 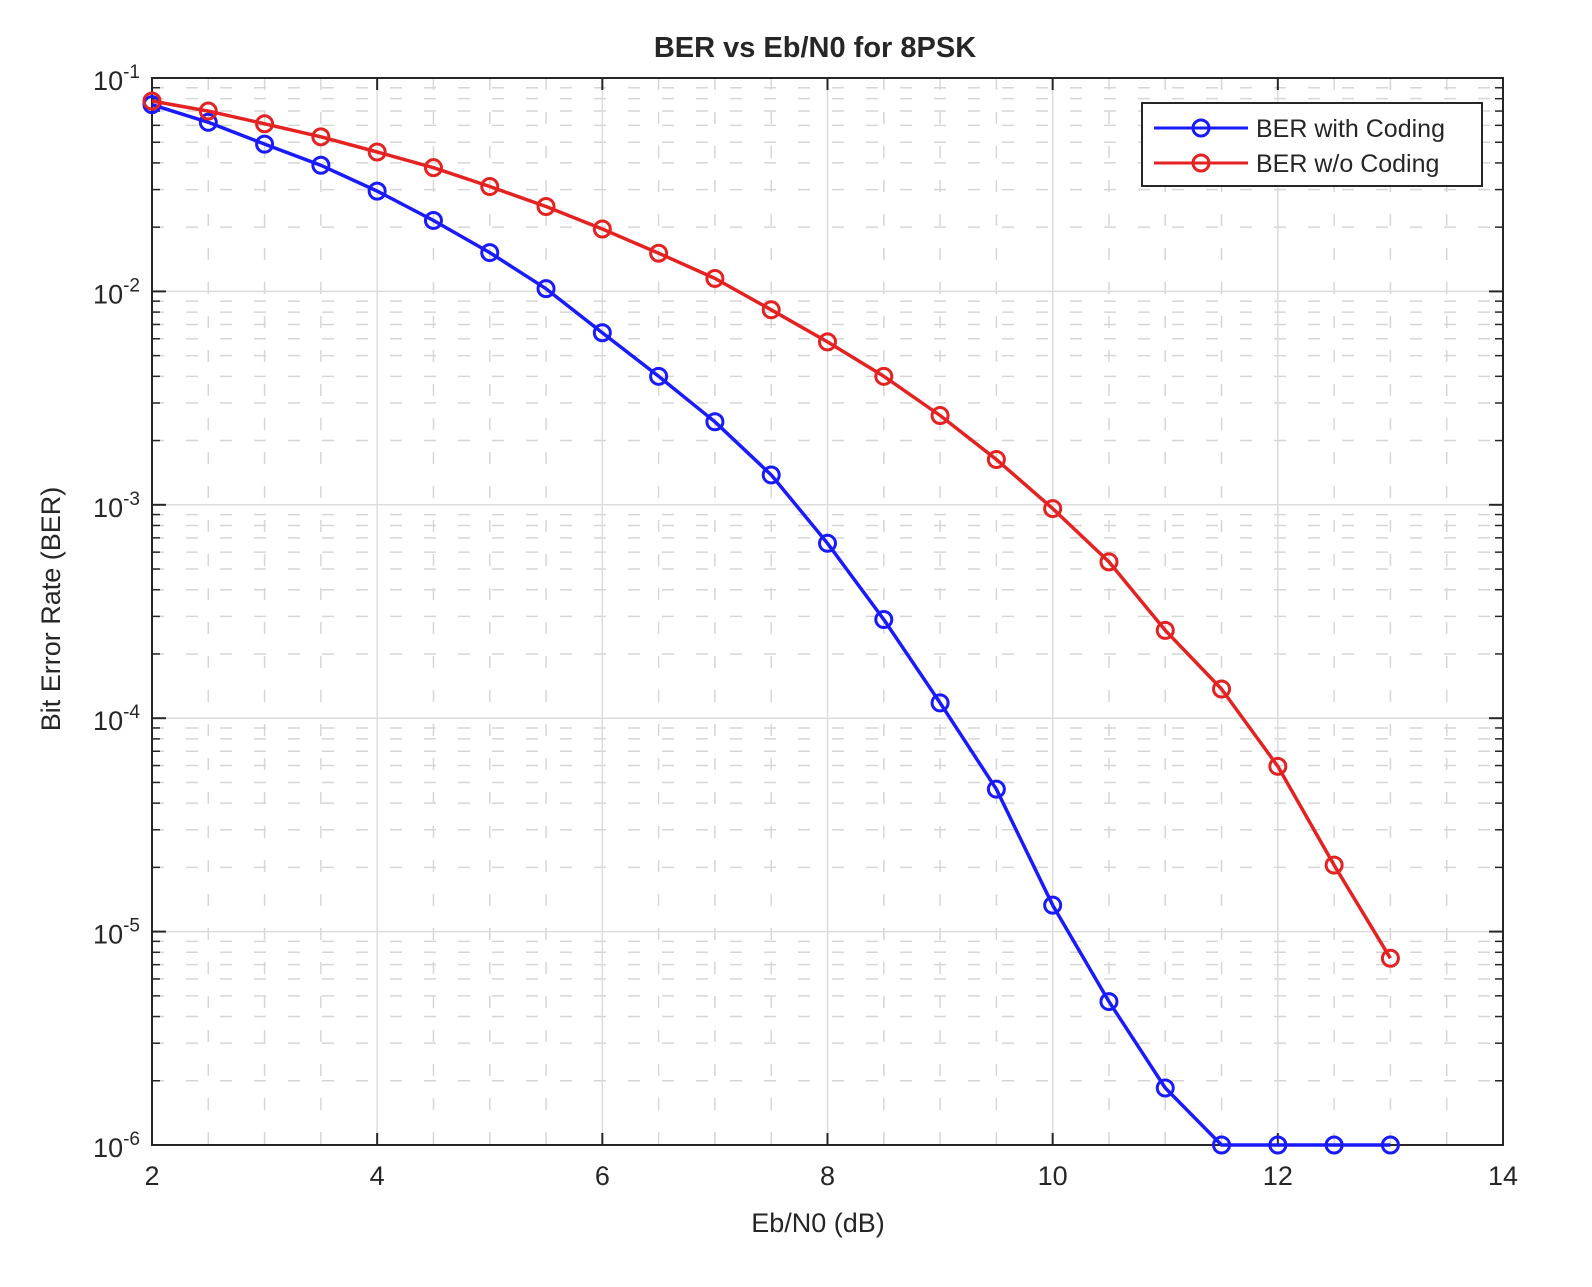 What do you see at coordinates (602, 1176) in the screenshot?
I see `x-tick-label: 6` at bounding box center [602, 1176].